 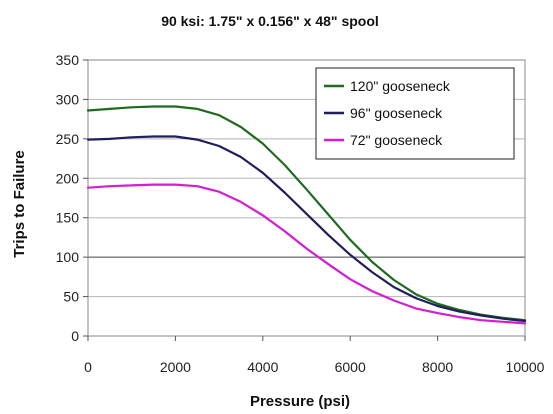 What do you see at coordinates (400, 86) in the screenshot?
I see `legend-label: 120" gooseneck` at bounding box center [400, 86].